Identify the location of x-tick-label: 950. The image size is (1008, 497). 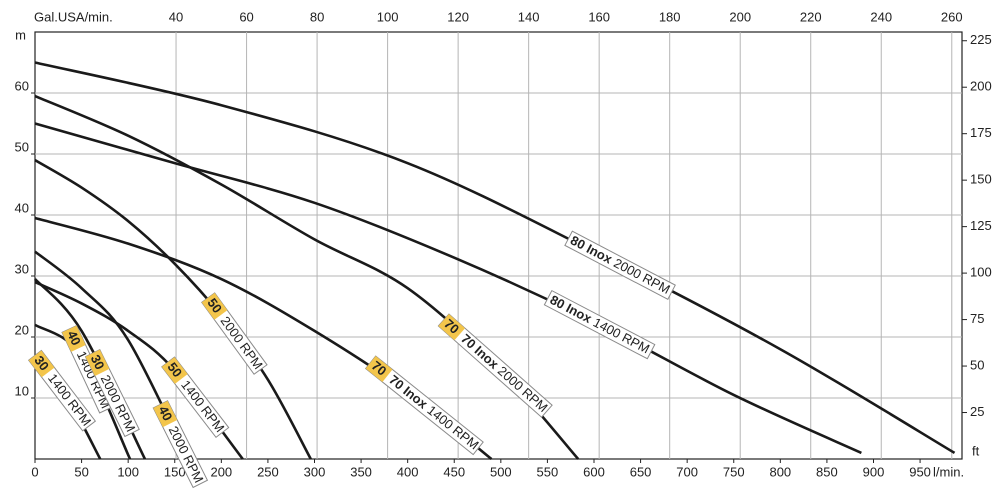
(920, 471).